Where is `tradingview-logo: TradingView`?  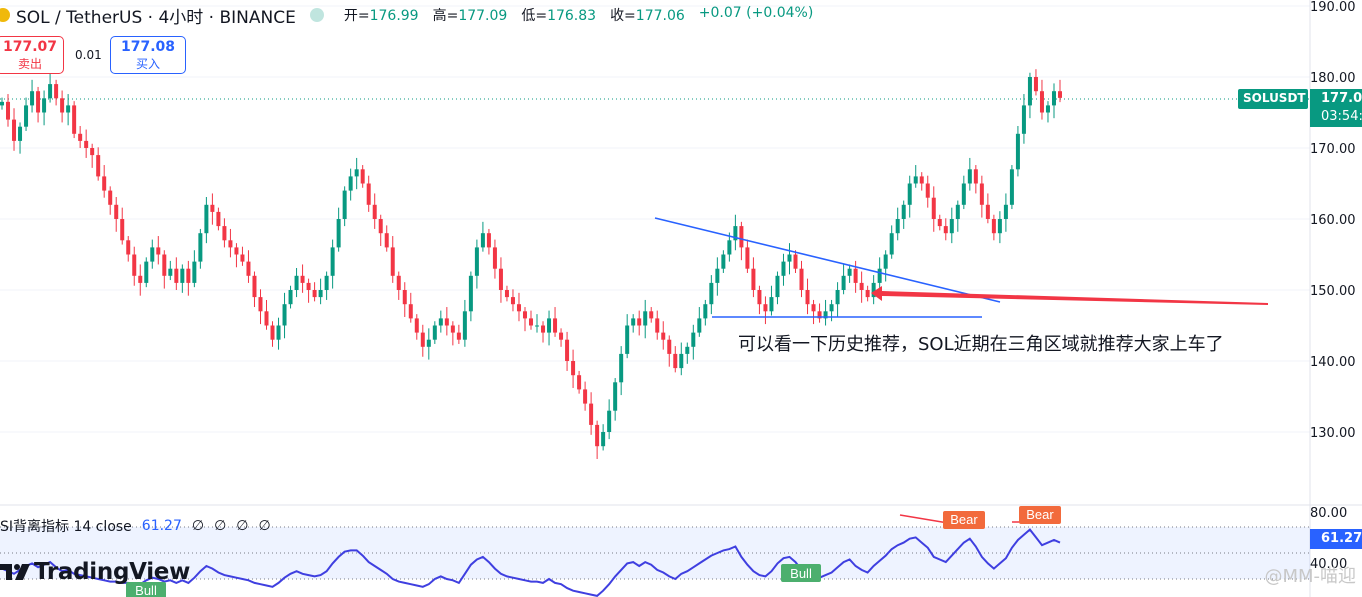 tradingview-logo: TradingView is located at coordinates (95, 572).